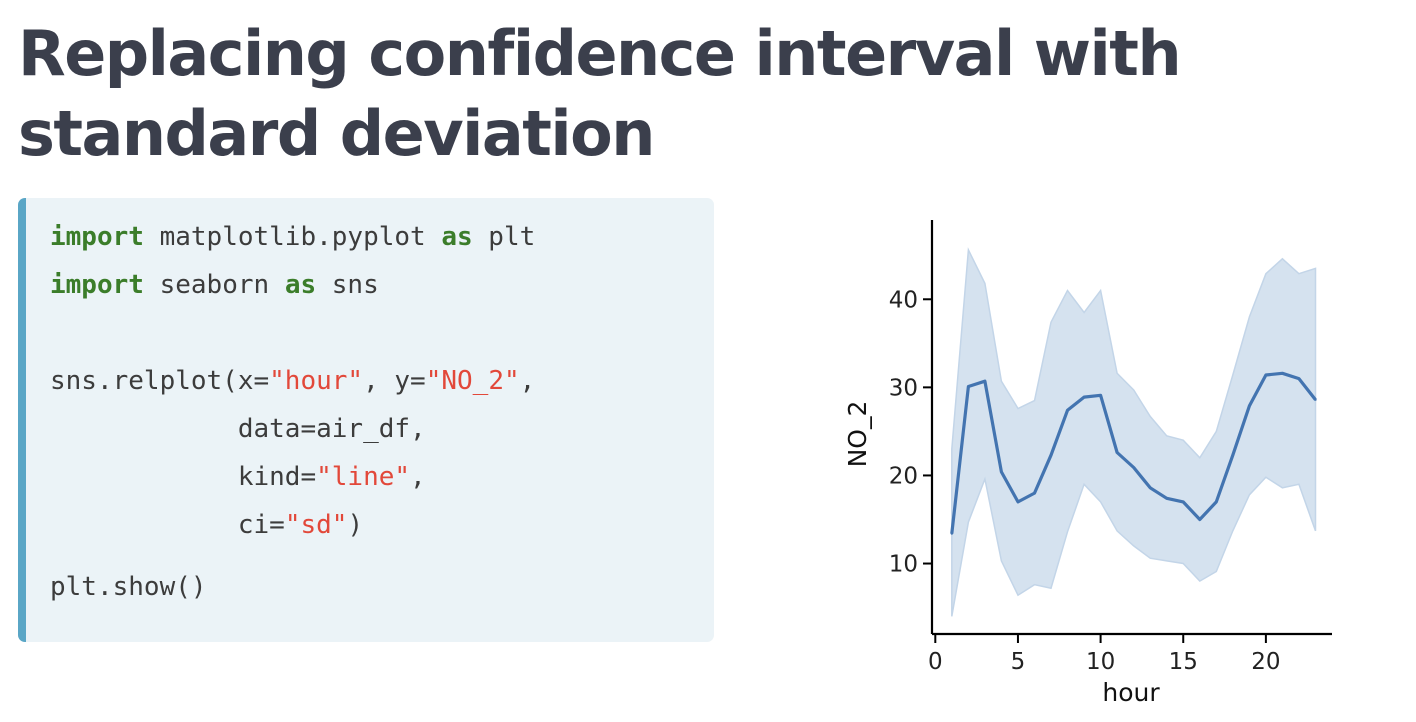 Image resolution: width=1416 pixels, height=722 pixels. What do you see at coordinates (1100, 662) in the screenshot?
I see `x-tick-label: 10` at bounding box center [1100, 662].